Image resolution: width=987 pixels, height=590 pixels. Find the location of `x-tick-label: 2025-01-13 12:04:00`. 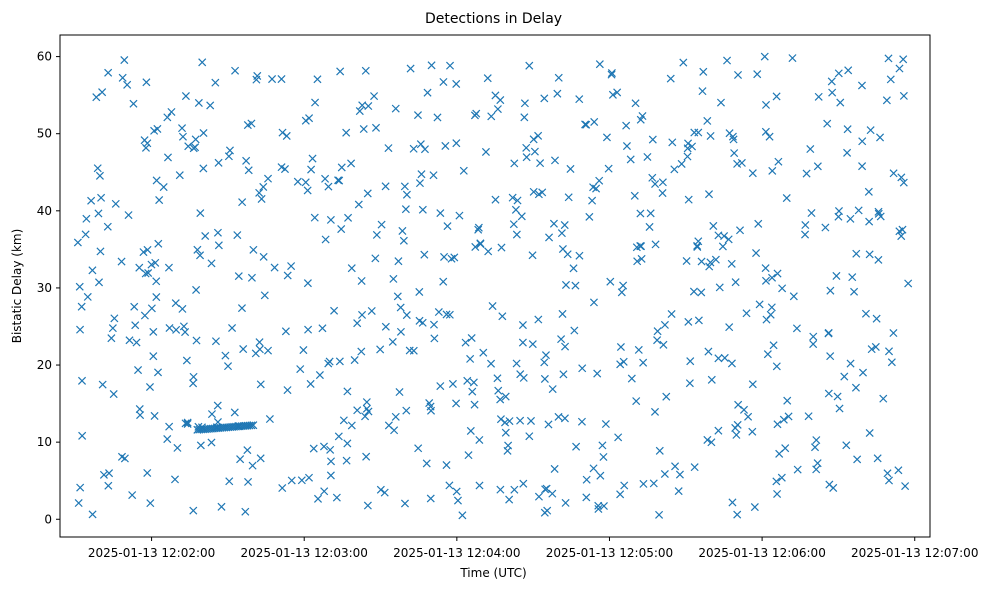

x-tick-label: 2025-01-13 12:04:00 is located at coordinates (456, 553).